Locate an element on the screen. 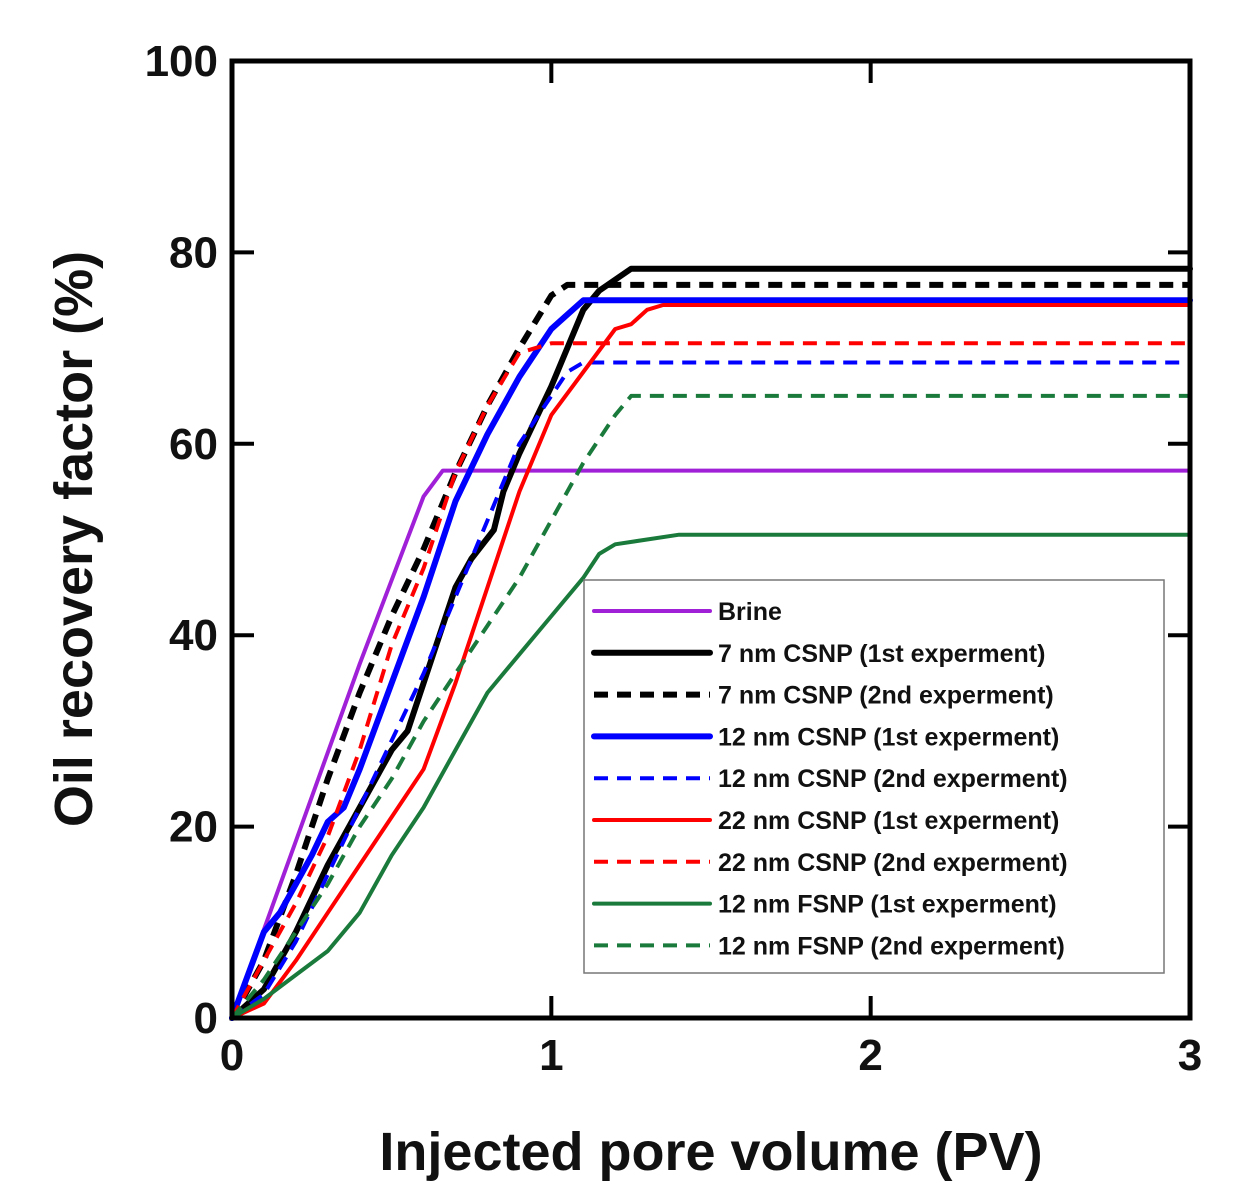 Image resolution: width=1240 pixels, height=1194 pixels. legend-label-2: 7 nm CSNP (1st experment) is located at coordinates (881, 654).